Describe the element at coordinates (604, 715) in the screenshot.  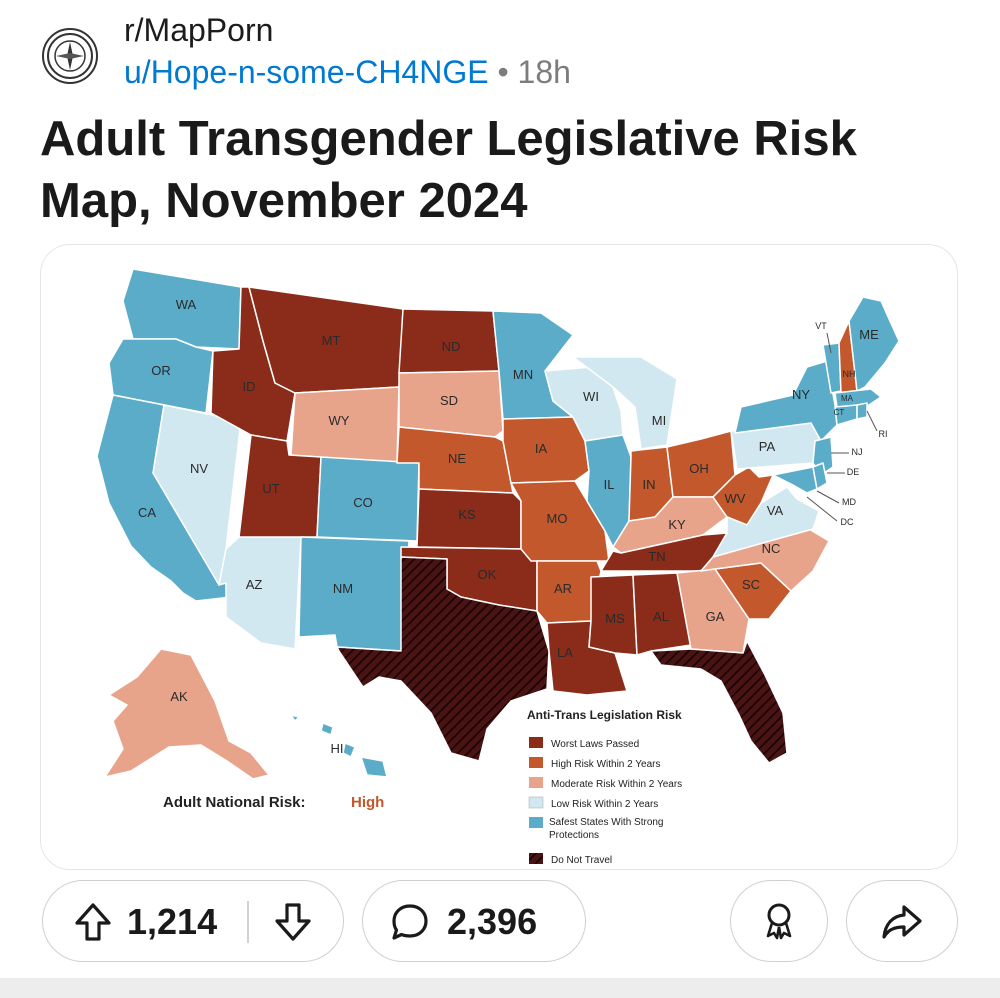
I see `legend-title: Anti-Trans Legislation Risk` at that location.